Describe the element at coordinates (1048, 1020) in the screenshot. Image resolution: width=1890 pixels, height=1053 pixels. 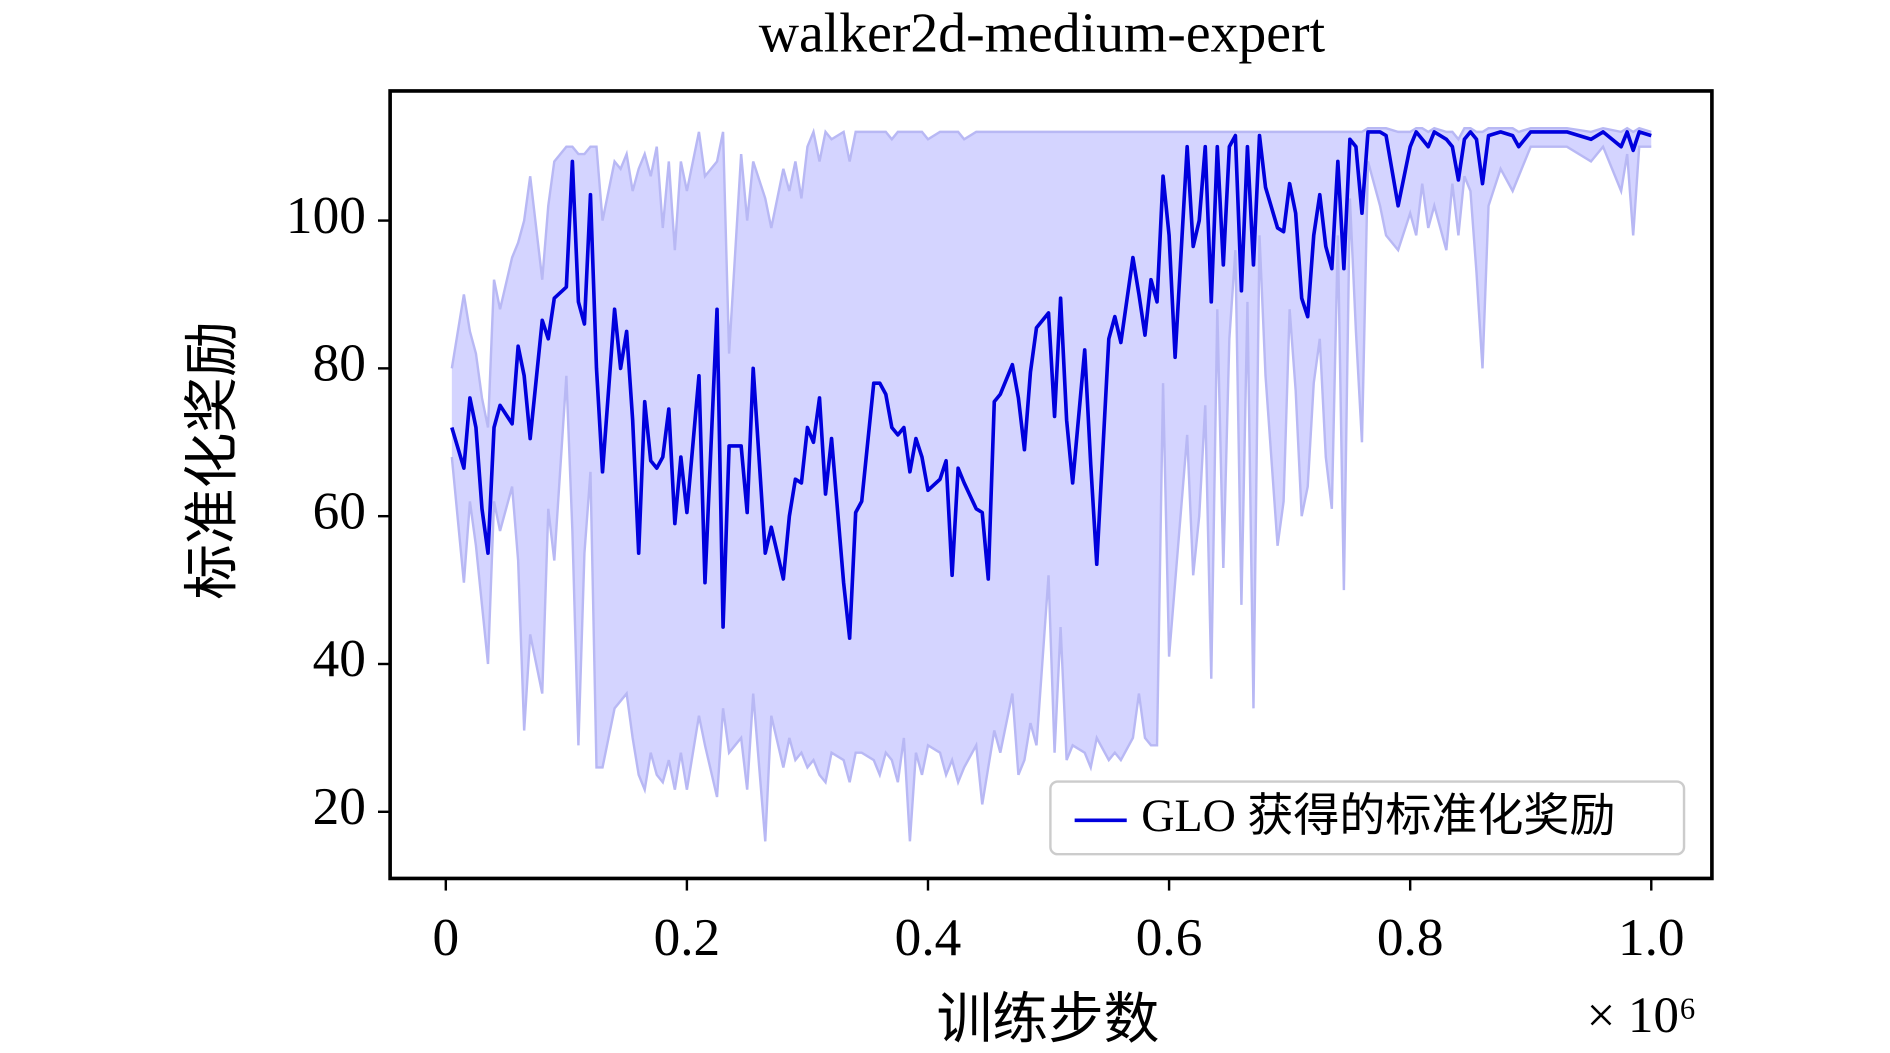
I see `x-axis-label: 训练步数` at that location.